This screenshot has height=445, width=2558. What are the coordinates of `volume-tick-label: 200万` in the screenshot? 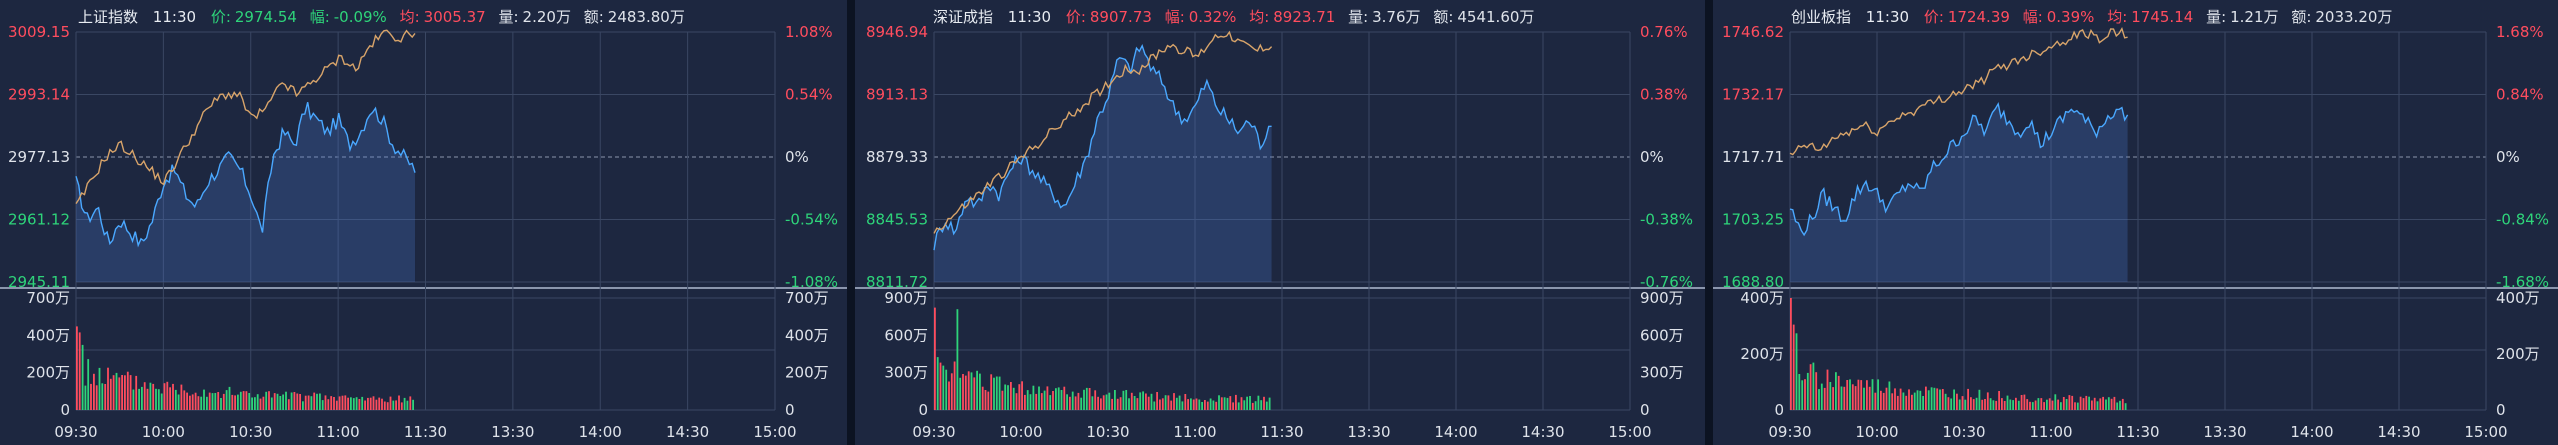 It's located at (1762, 354).